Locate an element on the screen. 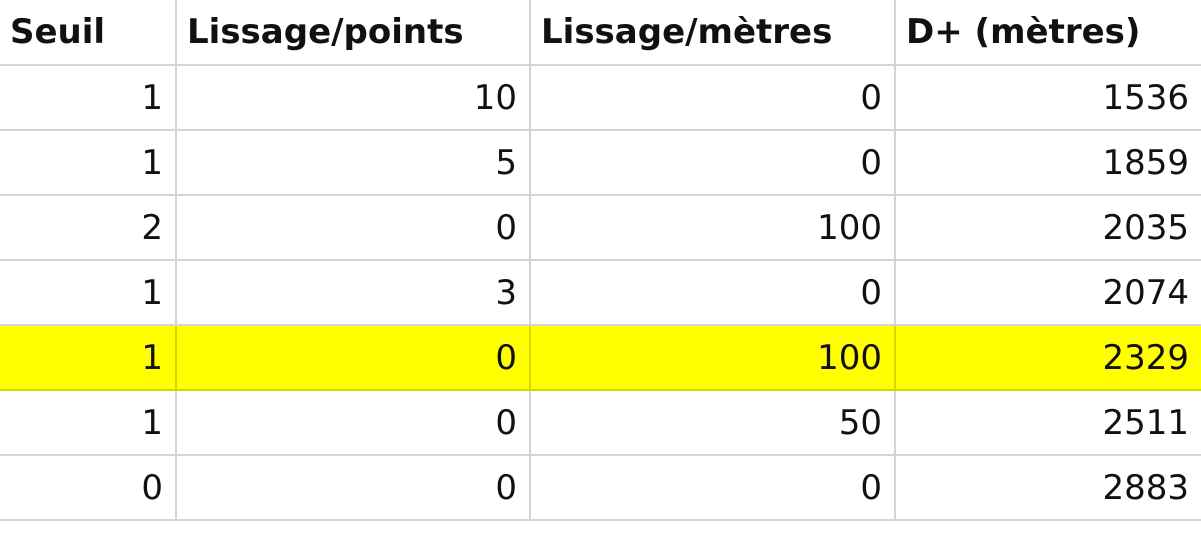  cell-d-plus: 2074 is located at coordinates (1047, 292).